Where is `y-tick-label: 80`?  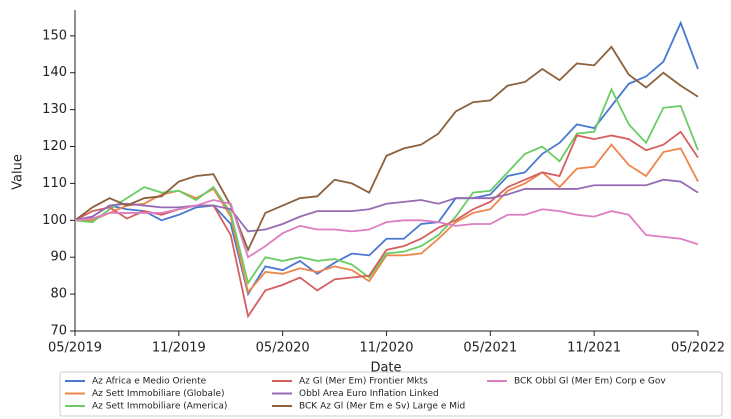 y-tick-label: 80 is located at coordinates (58, 294).